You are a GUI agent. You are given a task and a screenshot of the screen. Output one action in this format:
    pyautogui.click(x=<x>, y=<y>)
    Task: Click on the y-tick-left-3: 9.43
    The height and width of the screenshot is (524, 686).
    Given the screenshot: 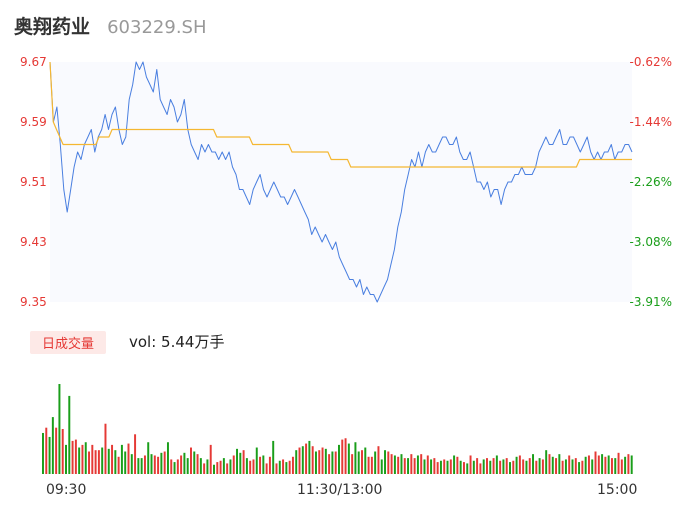 What is the action you would take?
    pyautogui.click(x=33, y=242)
    